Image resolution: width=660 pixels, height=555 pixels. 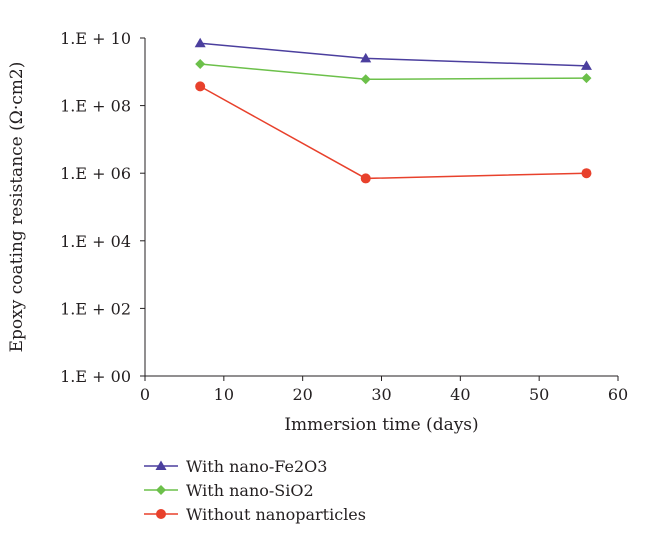 I want to click on x-tick-label: 10, so click(x=224, y=394).